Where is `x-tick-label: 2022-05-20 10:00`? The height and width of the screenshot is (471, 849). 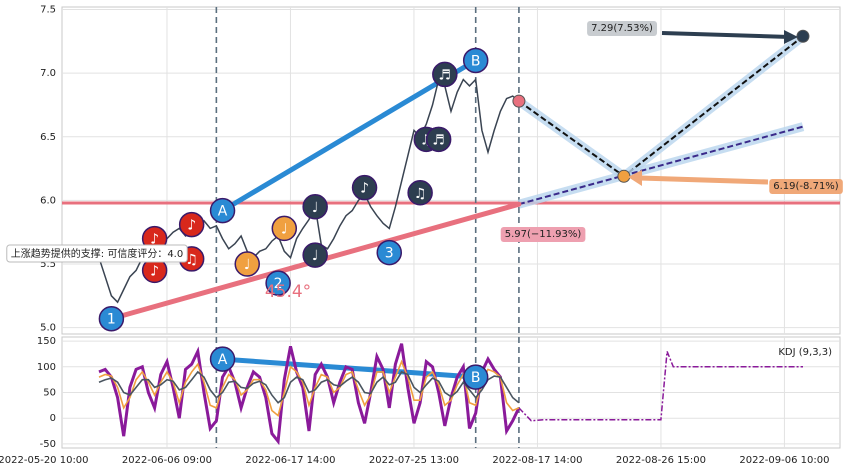
x-tick-label: 2022-05-20 10:00 is located at coordinates (44, 460).